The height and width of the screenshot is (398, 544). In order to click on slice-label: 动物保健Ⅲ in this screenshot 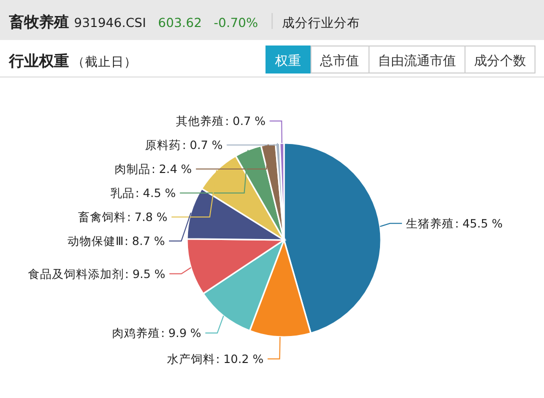, I will do `click(96, 241)`.